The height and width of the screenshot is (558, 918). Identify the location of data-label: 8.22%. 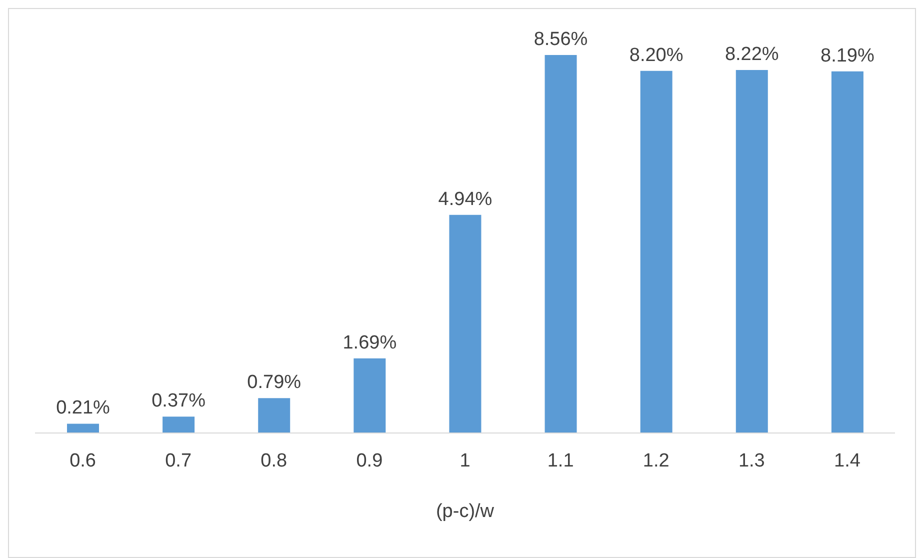
(751, 55).